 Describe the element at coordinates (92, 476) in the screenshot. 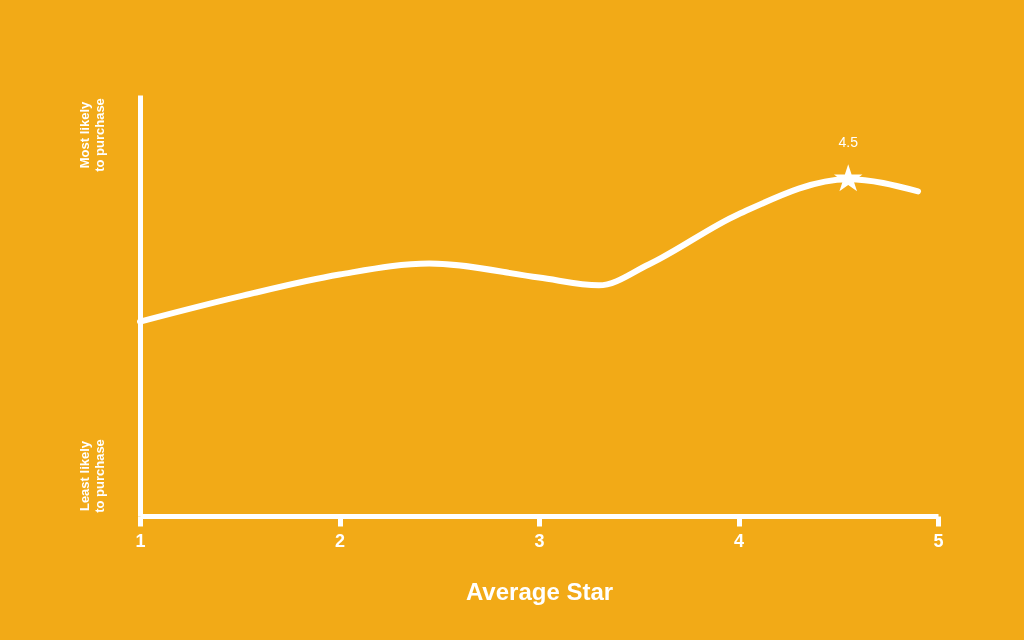

I see `text: Least likely to purchase` at that location.